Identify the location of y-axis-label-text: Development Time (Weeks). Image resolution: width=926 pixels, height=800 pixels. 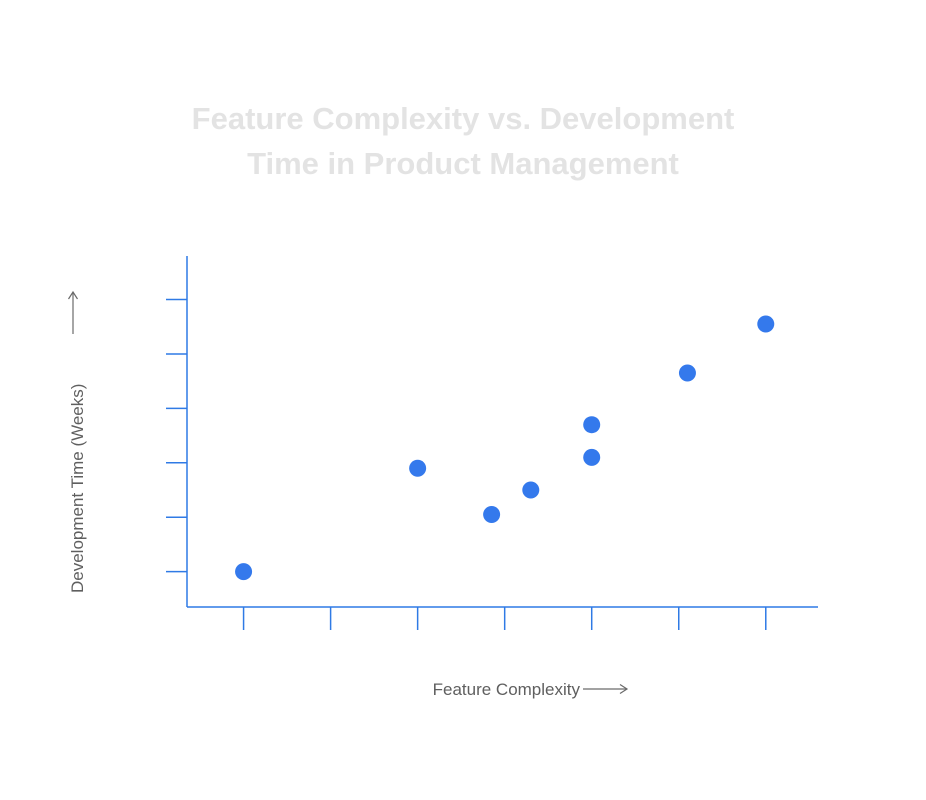
(77, 488).